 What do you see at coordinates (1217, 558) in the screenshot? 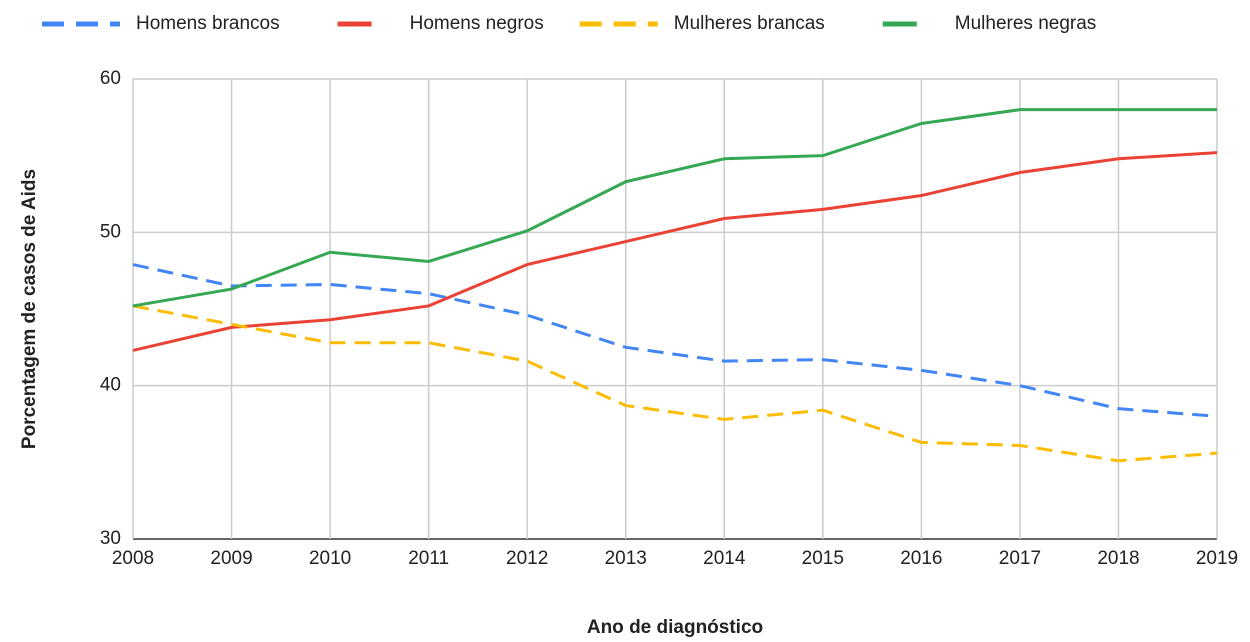
I see `x-tick-label: 2019` at bounding box center [1217, 558].